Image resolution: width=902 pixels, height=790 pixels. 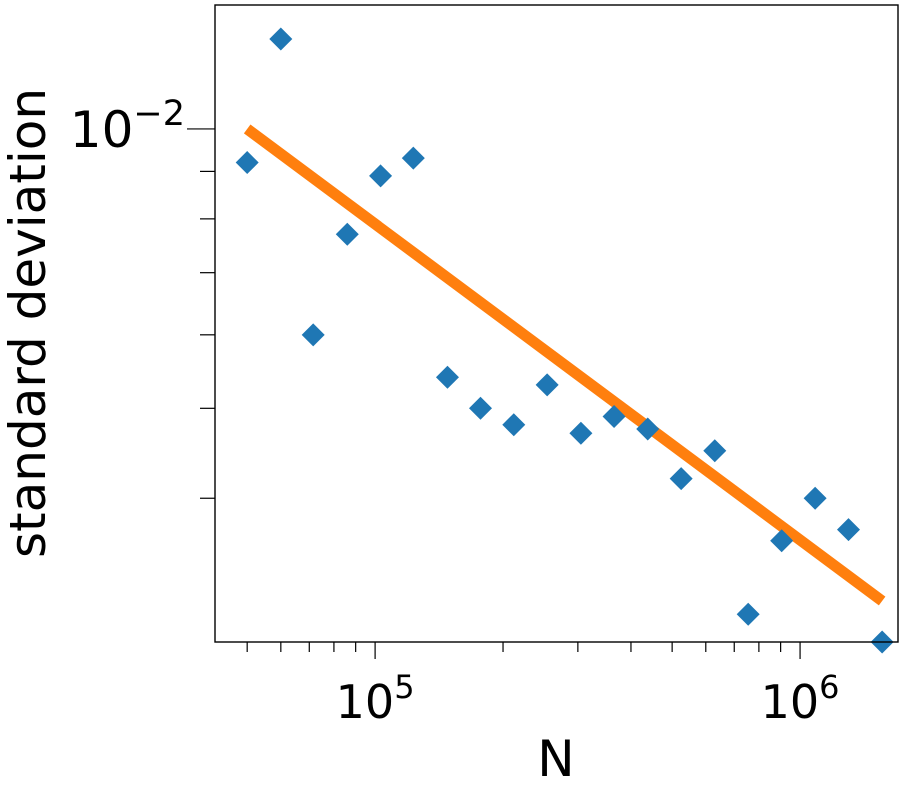 What do you see at coordinates (375, 698) in the screenshot?
I see `x-tick-label-1: 10⁵` at bounding box center [375, 698].